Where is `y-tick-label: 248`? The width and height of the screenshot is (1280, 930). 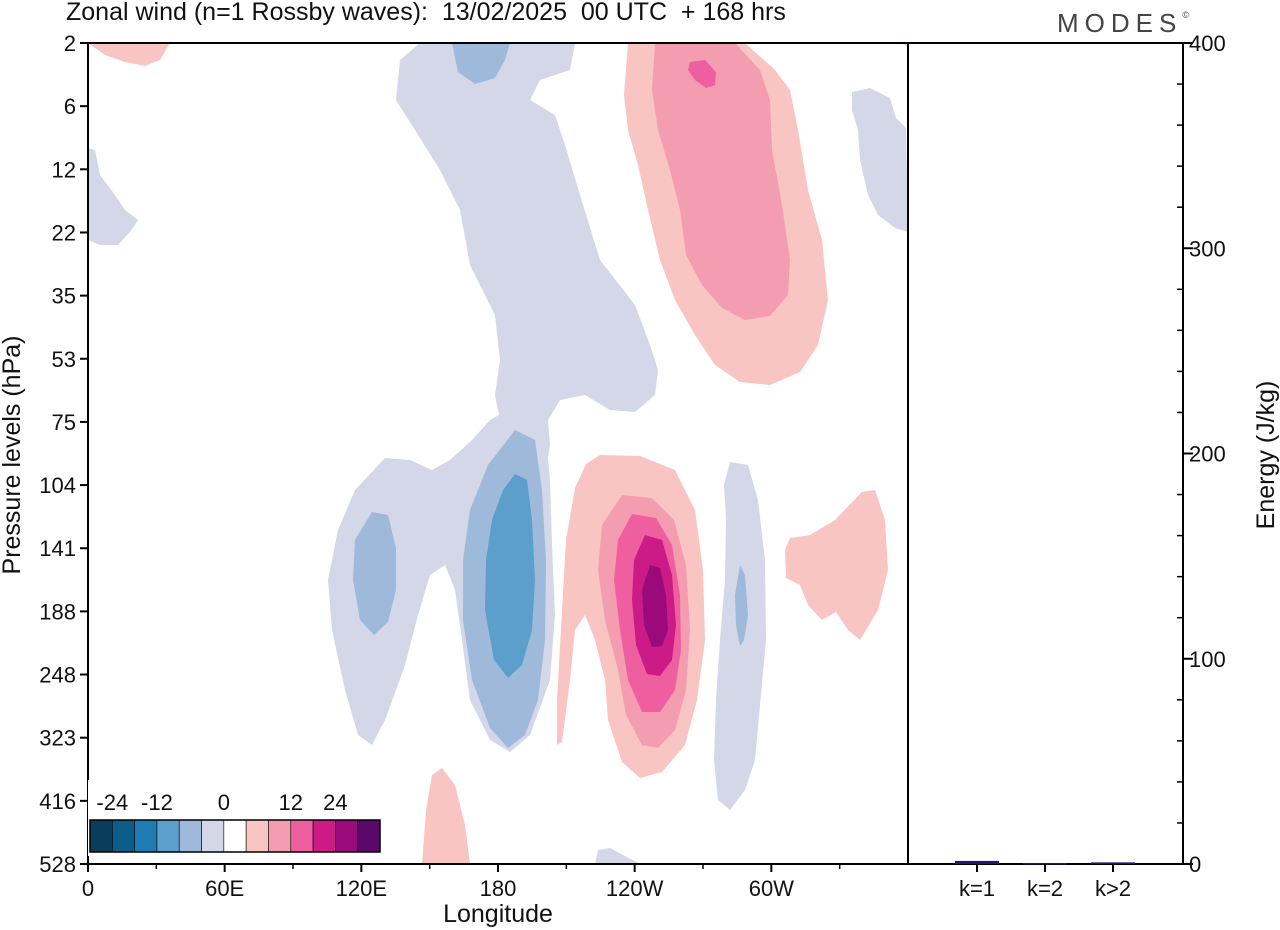
y-tick-label: 248 is located at coordinates (57, 675).